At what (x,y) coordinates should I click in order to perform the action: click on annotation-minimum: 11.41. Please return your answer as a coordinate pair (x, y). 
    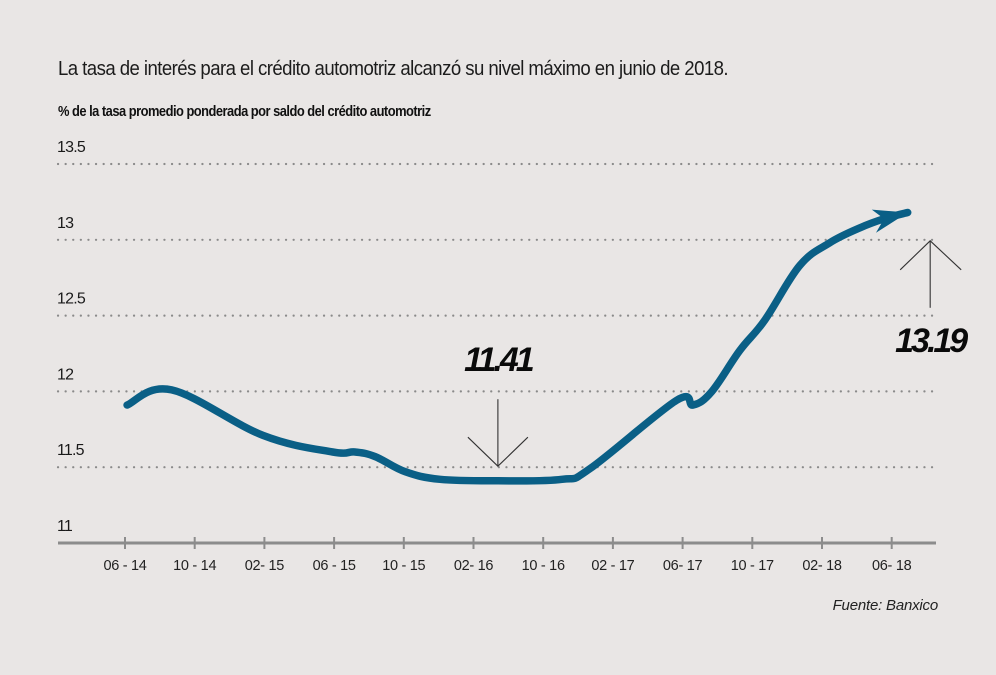
    Looking at the image, I should click on (500, 404).